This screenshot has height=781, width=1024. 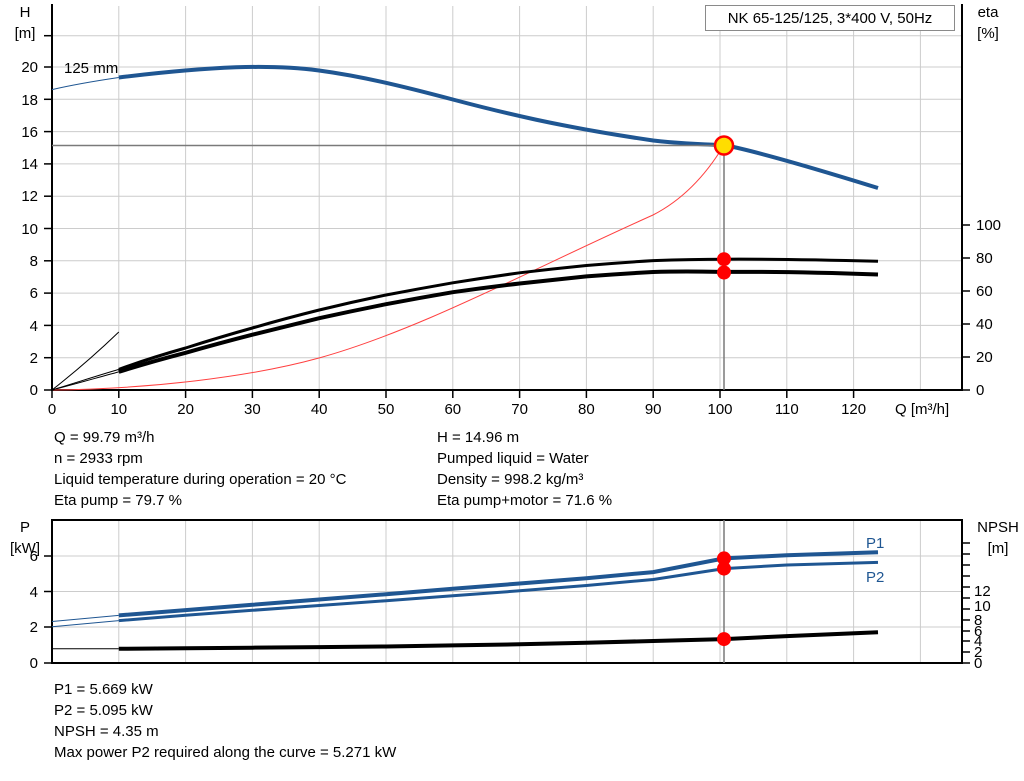 I want to click on main-left-axis-ticks, so click(x=48, y=212).